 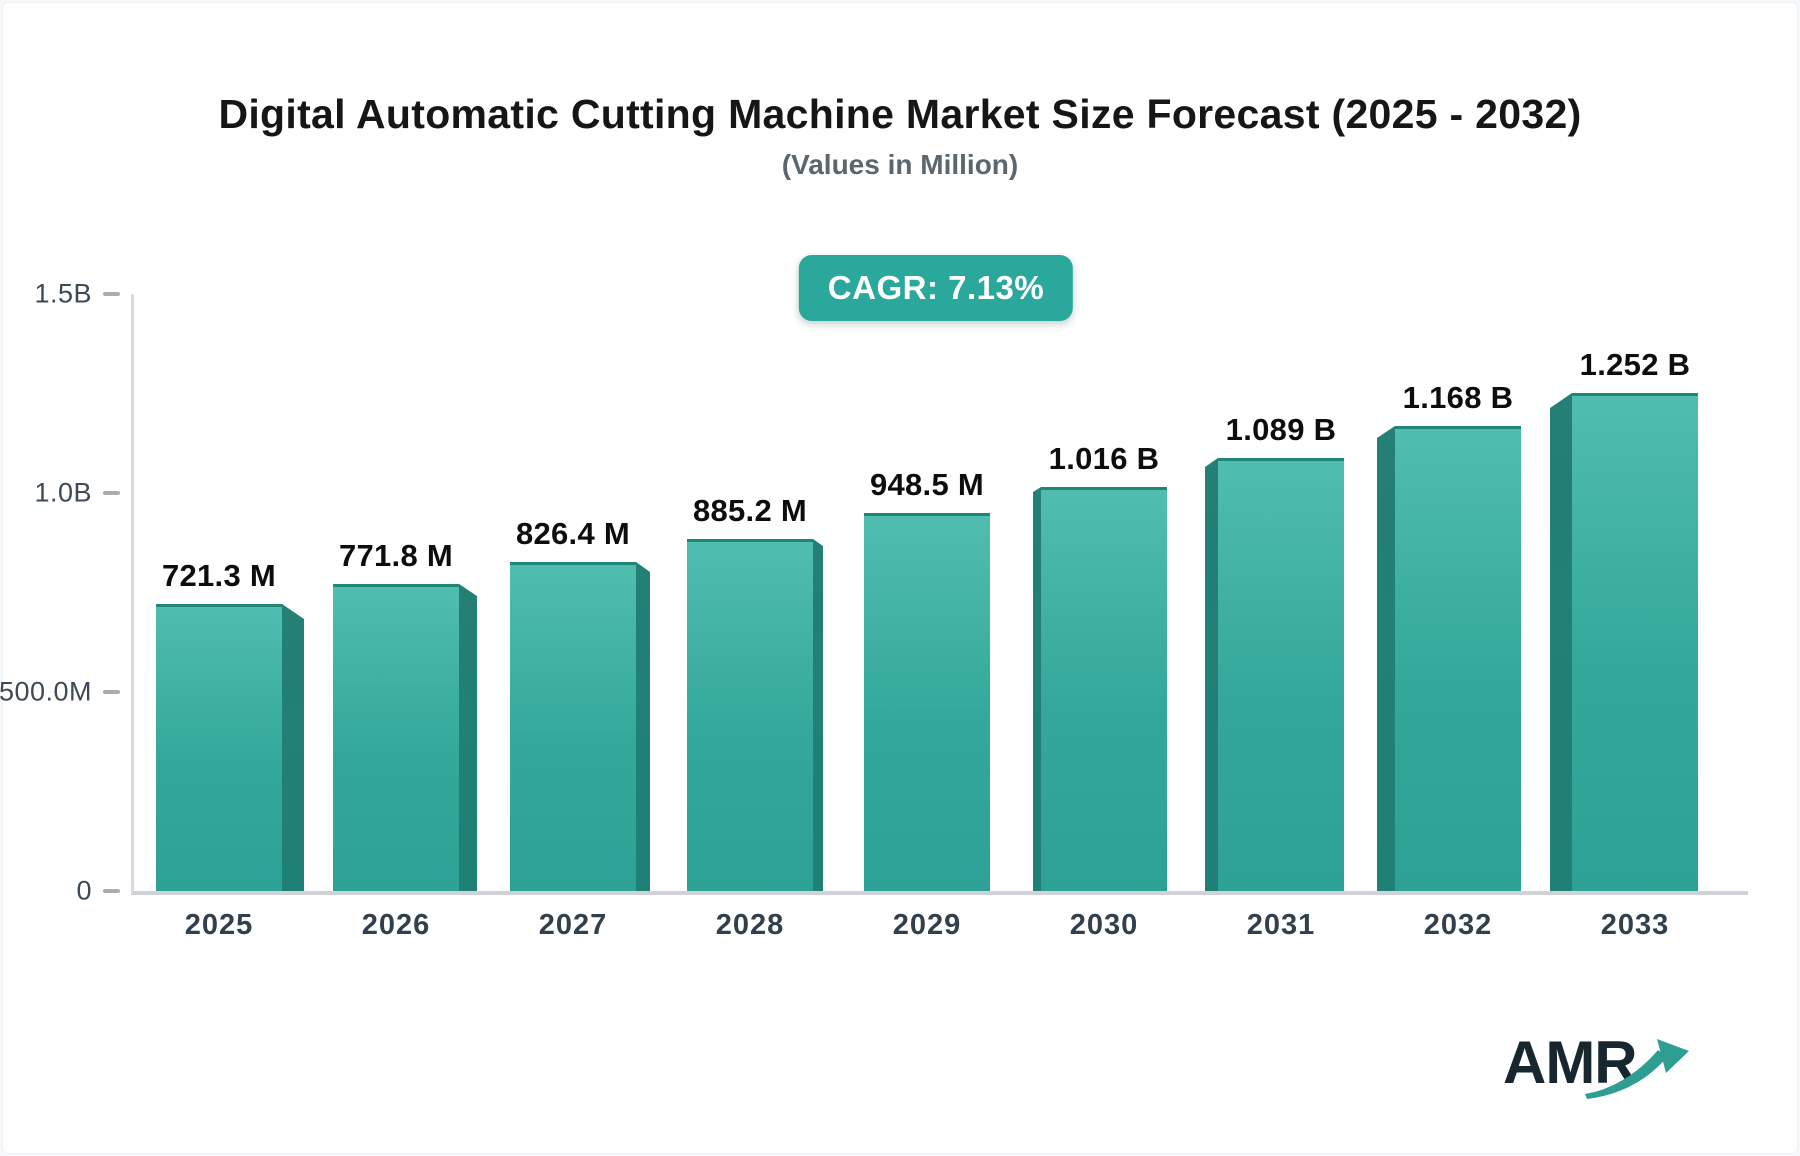 What do you see at coordinates (1281, 429) in the screenshot?
I see `bar-value-label: 1.089 B` at bounding box center [1281, 429].